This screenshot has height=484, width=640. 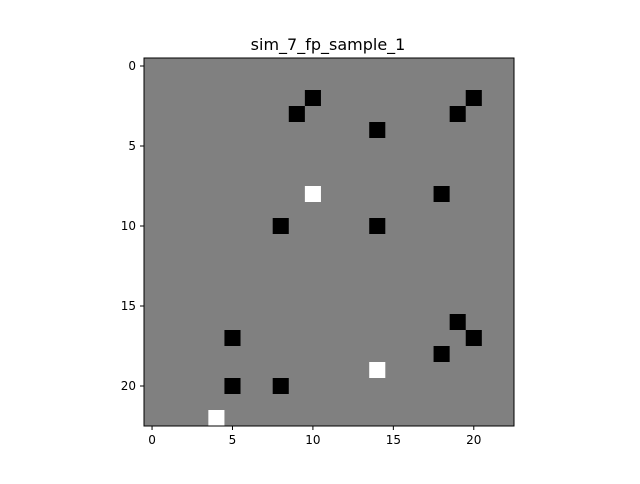 I want to click on y-tick-label: 0, so click(x=132, y=66).